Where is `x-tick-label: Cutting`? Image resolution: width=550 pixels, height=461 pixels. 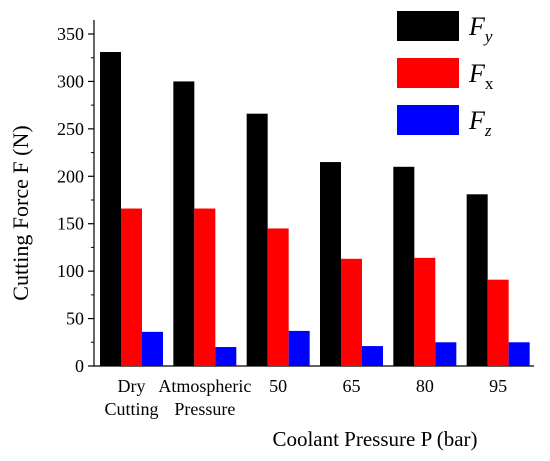 x-tick-label: Cutting is located at coordinates (131, 409).